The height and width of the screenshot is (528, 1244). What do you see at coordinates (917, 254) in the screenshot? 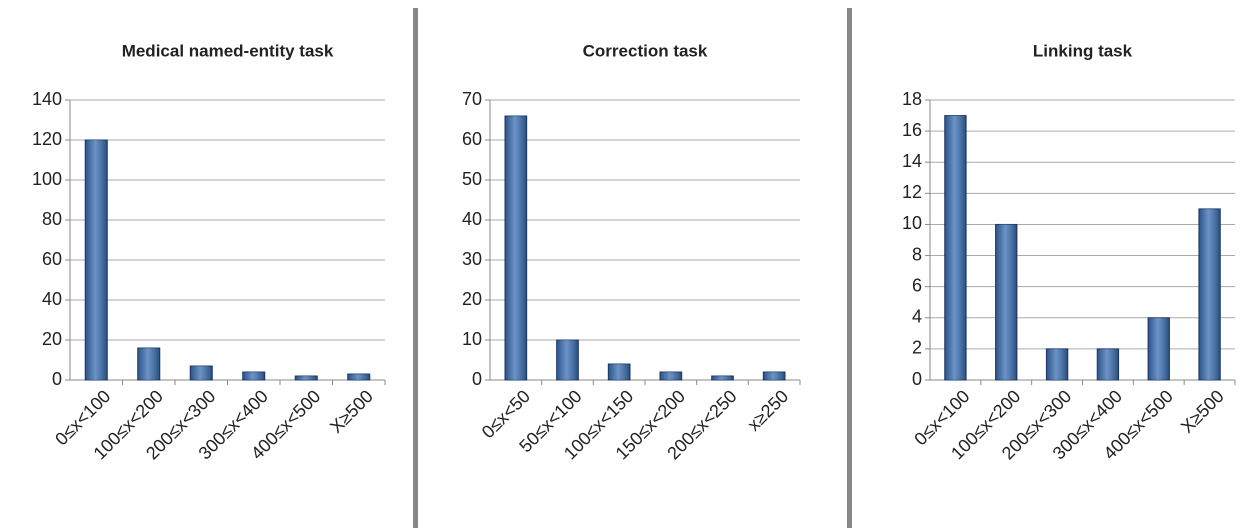
I see `y-tick-label: 8` at bounding box center [917, 254].